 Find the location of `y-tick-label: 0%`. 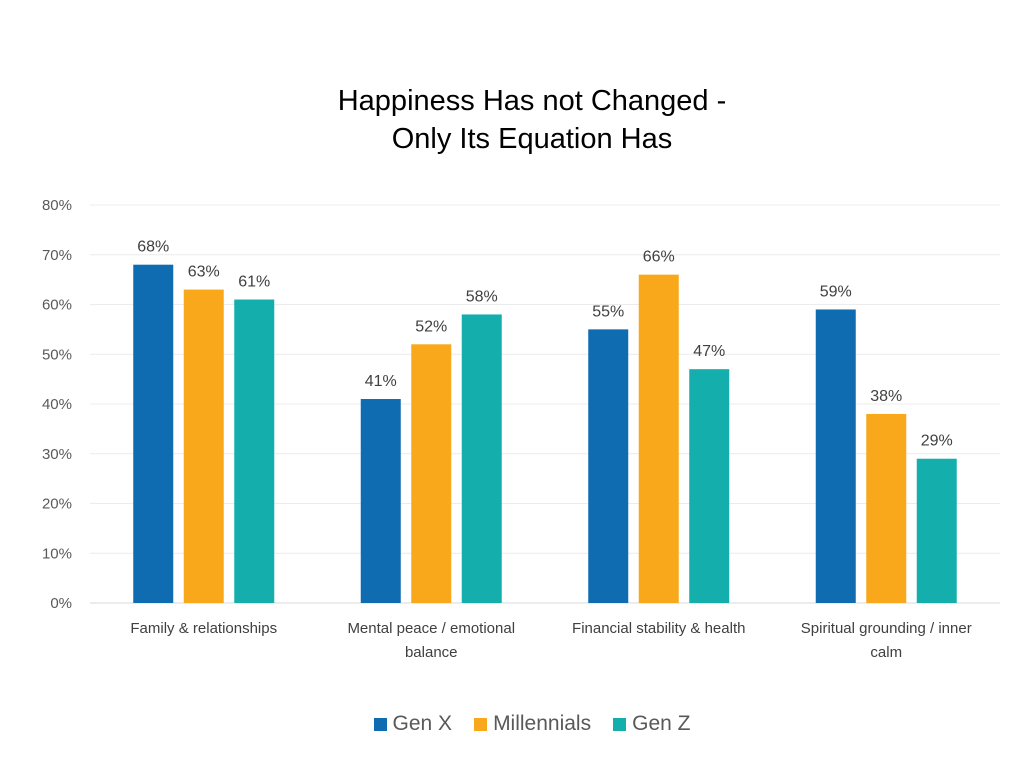

y-tick-label: 0% is located at coordinates (61, 603).